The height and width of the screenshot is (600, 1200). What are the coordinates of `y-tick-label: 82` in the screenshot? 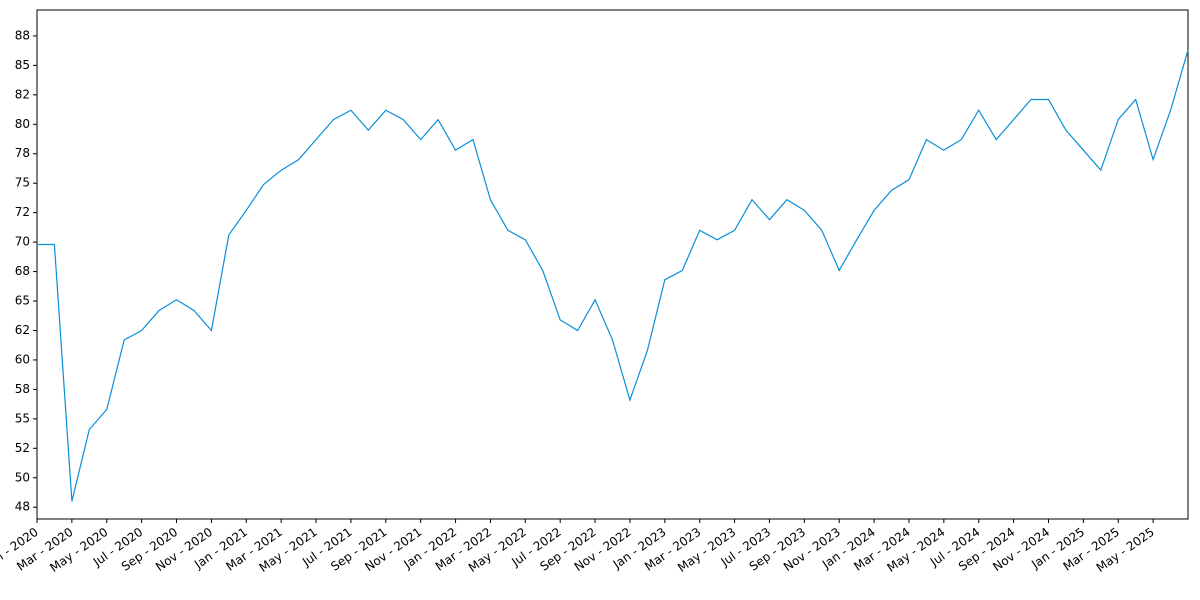 It's located at (22, 94).